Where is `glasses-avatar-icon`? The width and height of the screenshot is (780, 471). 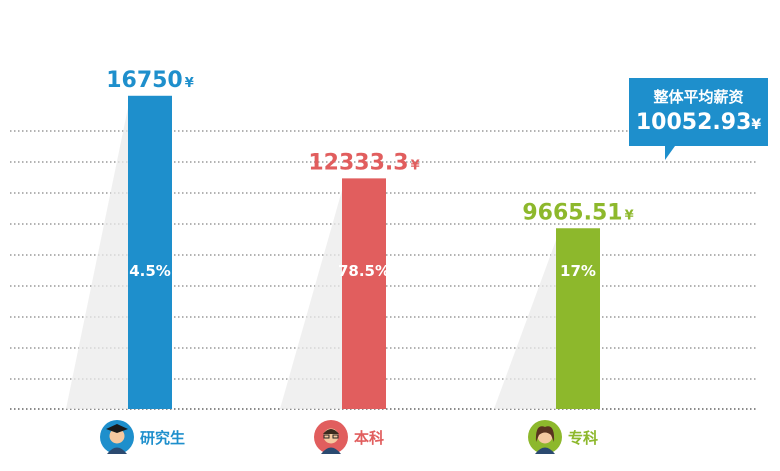 glasses-avatar-icon is located at coordinates (331, 437).